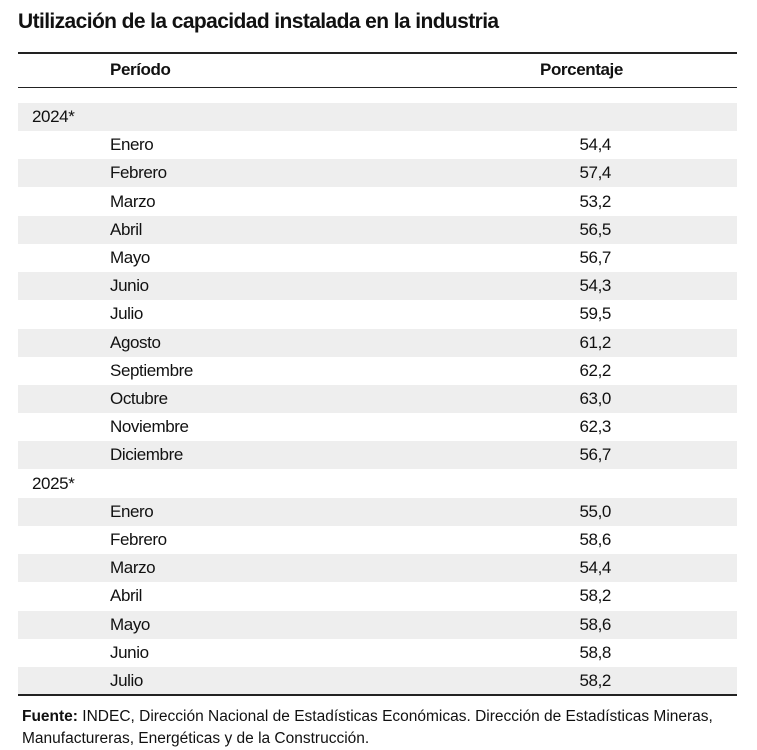  What do you see at coordinates (377, 87) in the screenshot?
I see `header-rule` at bounding box center [377, 87].